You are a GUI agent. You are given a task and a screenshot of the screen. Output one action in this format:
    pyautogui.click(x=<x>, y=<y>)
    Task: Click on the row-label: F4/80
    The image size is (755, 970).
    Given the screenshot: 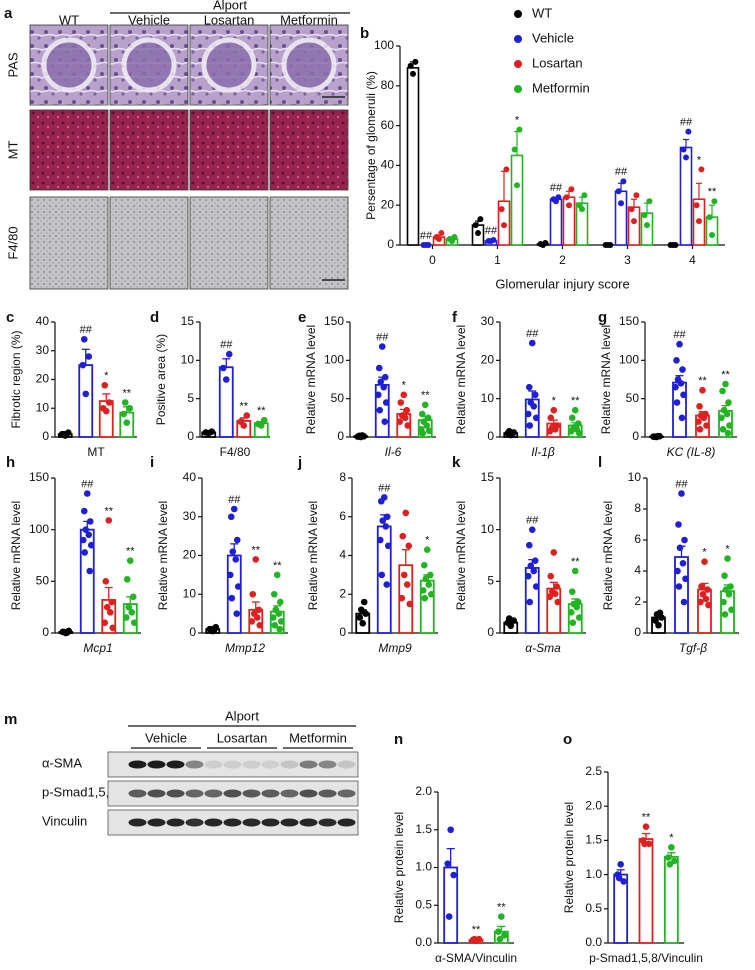 What is the action you would take?
    pyautogui.click(x=12, y=242)
    